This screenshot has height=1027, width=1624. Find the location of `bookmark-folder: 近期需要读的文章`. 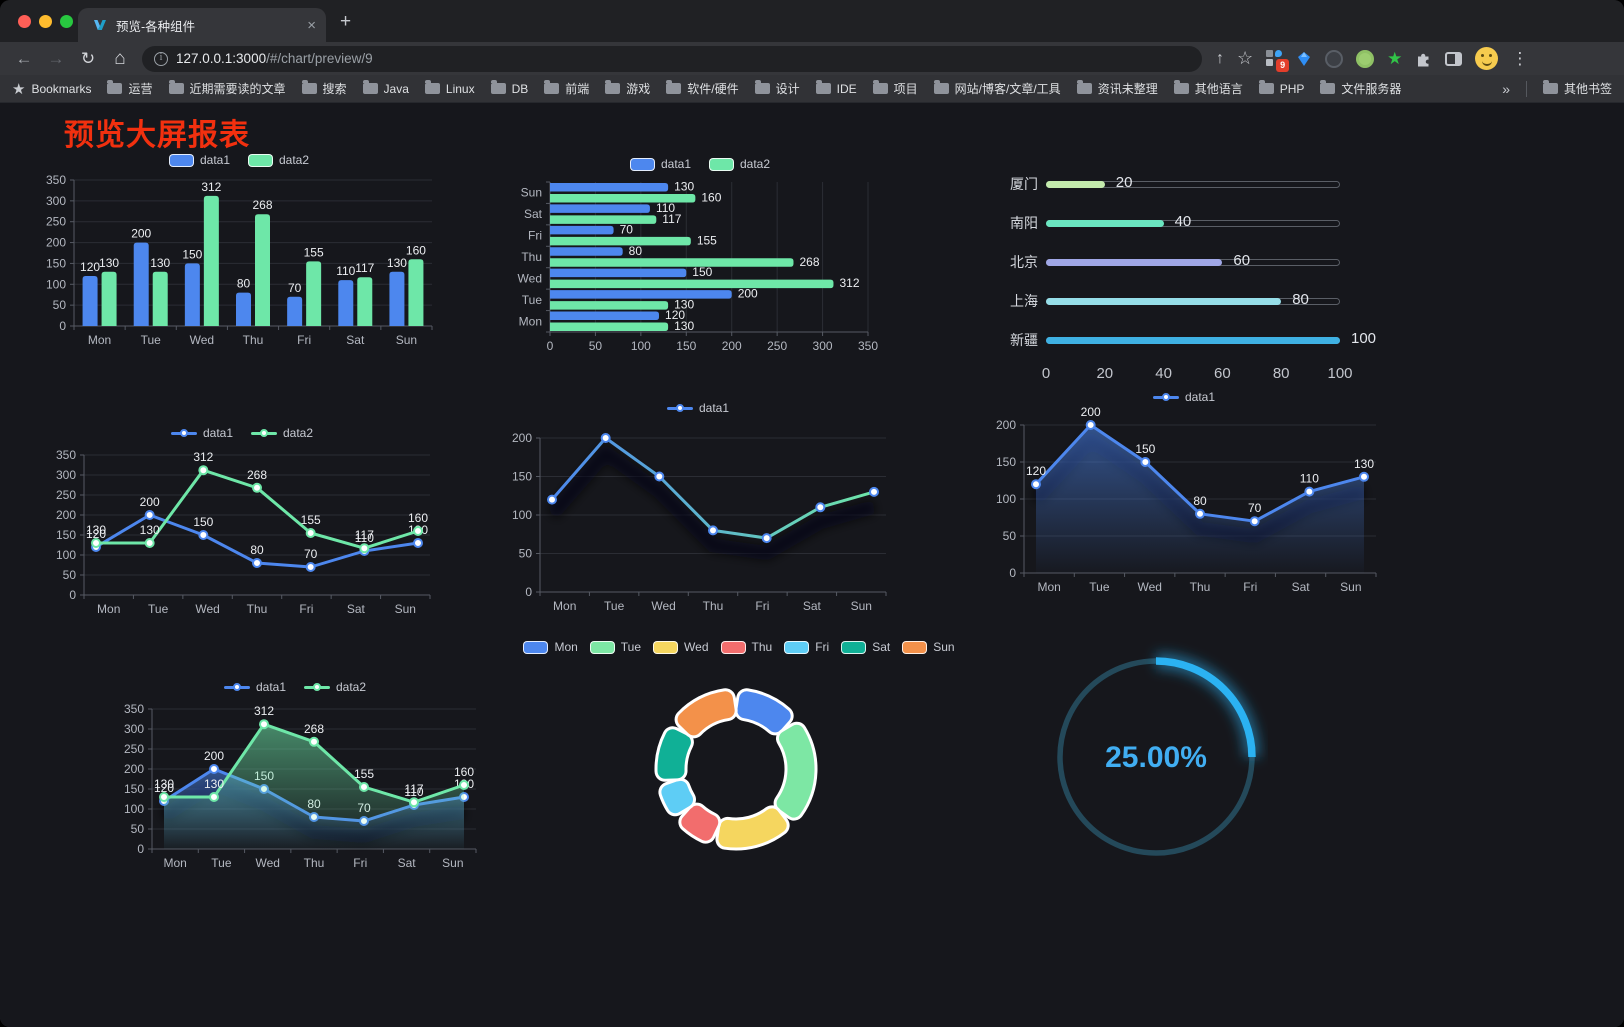

bookmark-folder: 近期需要读的文章 is located at coordinates (227, 88).